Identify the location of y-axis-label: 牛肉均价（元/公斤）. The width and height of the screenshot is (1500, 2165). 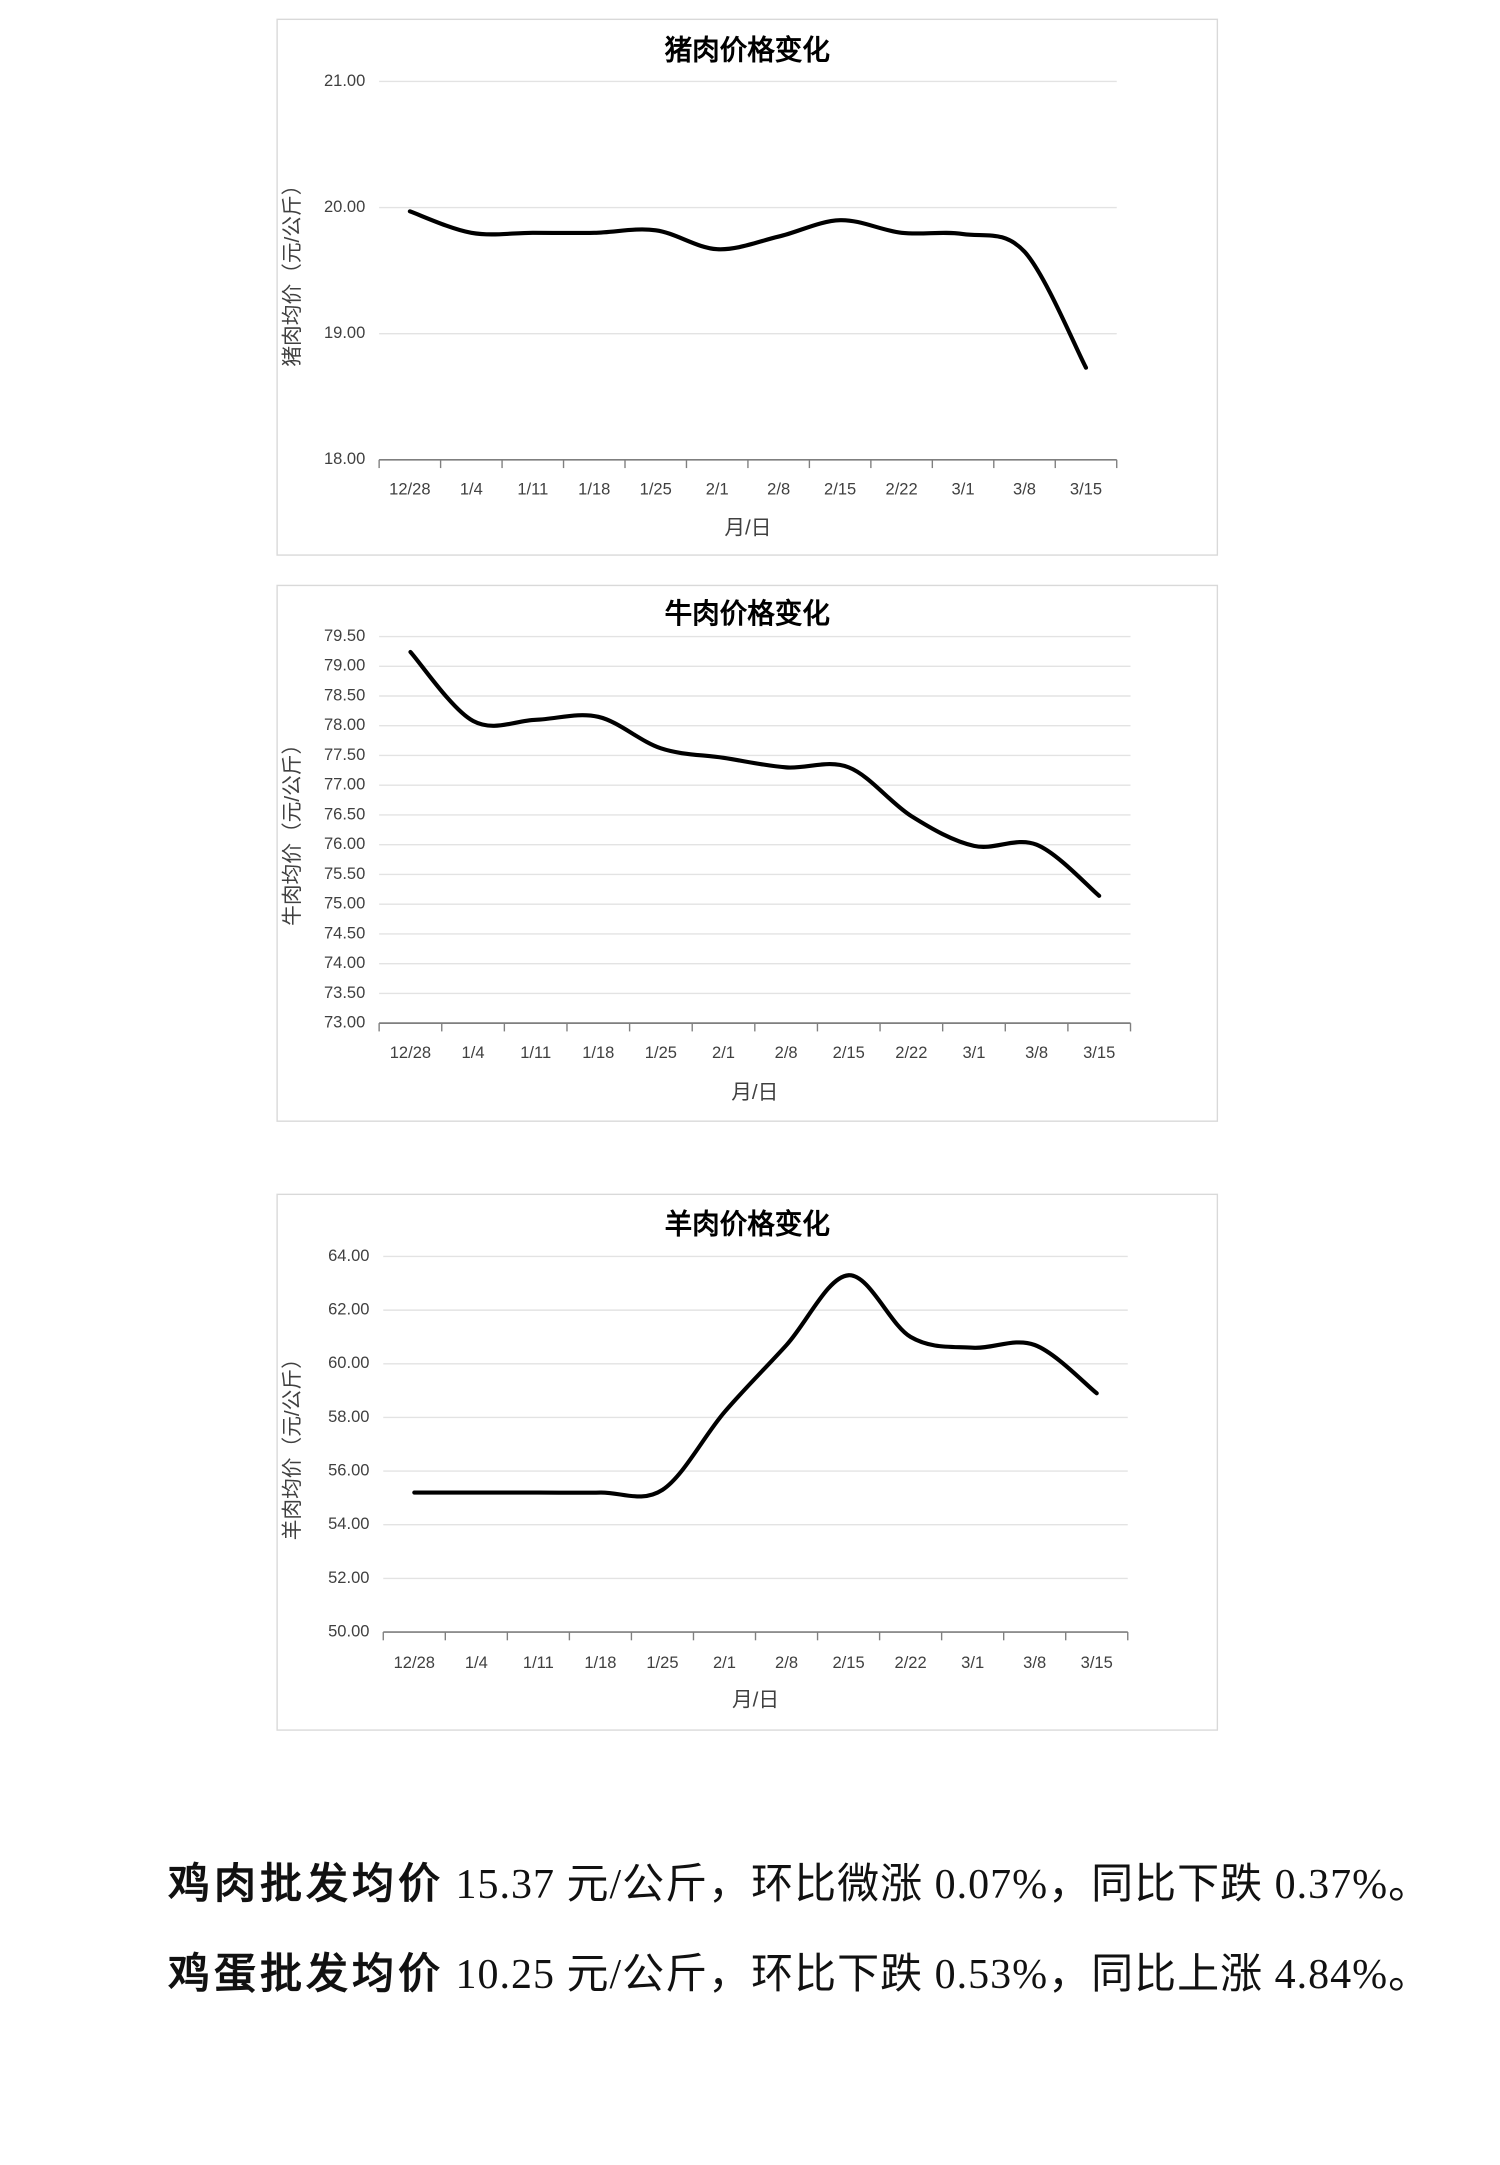
(292, 830).